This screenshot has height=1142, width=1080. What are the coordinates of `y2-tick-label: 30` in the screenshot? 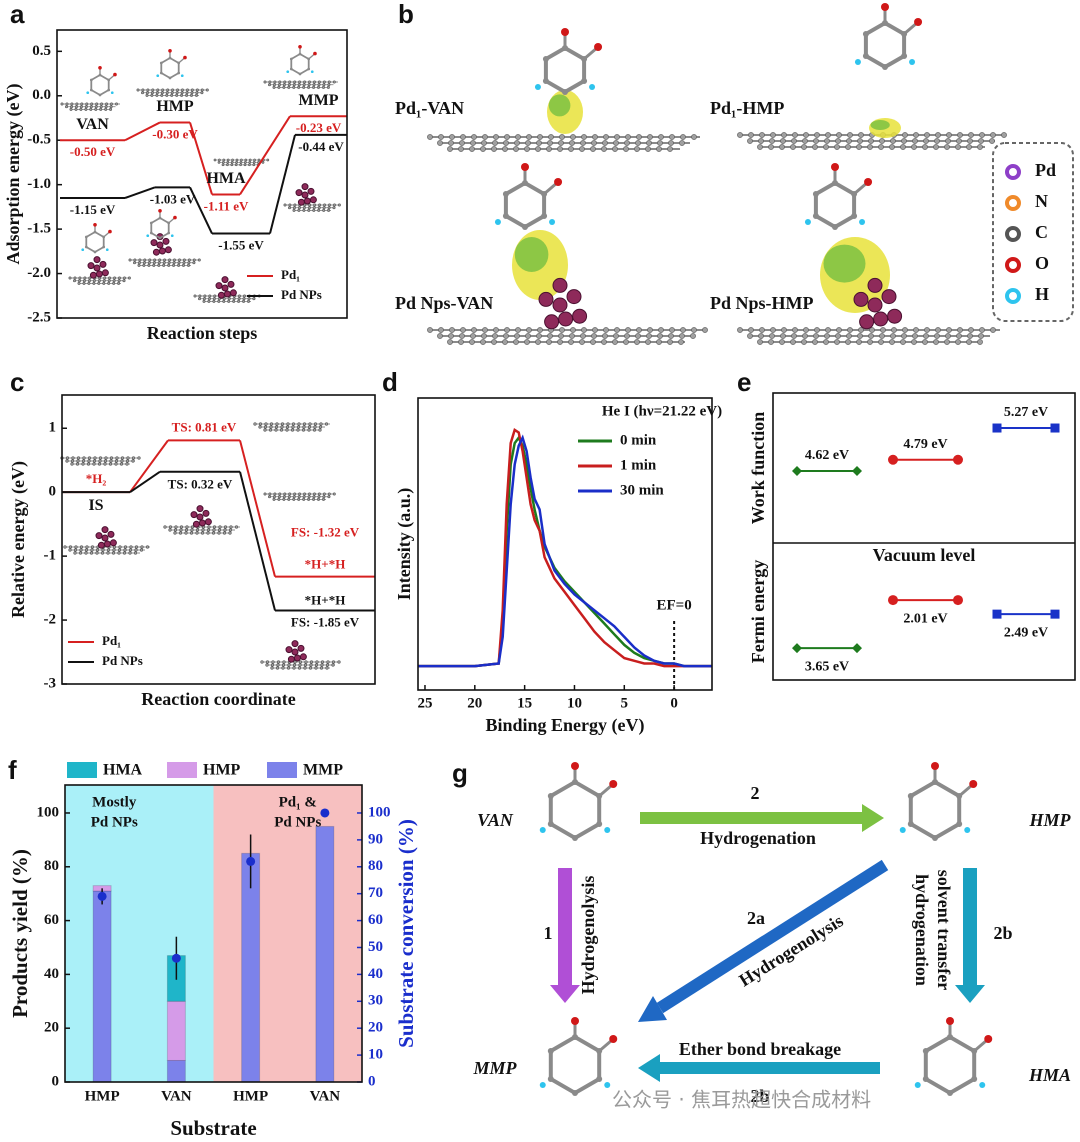 It's located at (375, 1001).